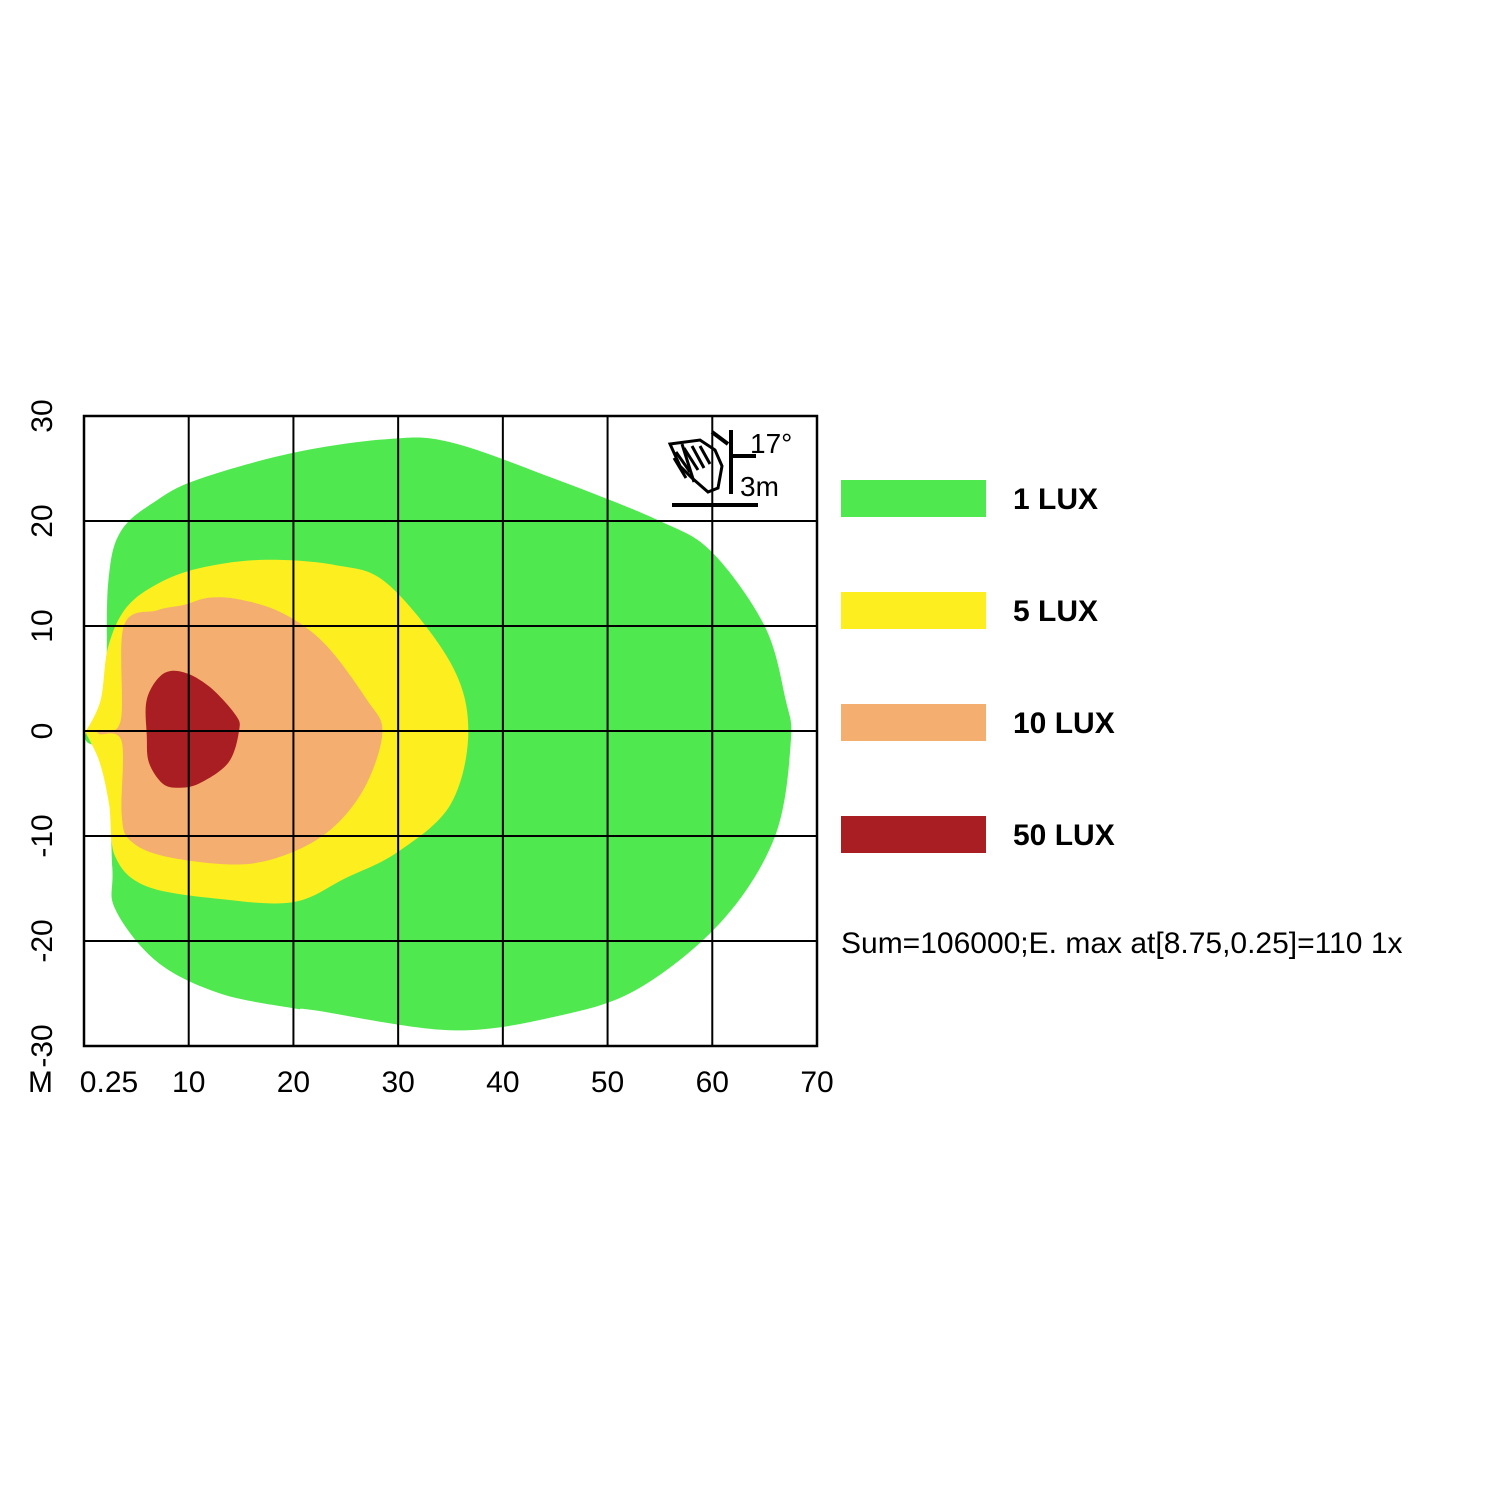 This screenshot has height=1500, width=1500. Describe the element at coordinates (192, 729) in the screenshot. I see `contour-50-lux` at that location.